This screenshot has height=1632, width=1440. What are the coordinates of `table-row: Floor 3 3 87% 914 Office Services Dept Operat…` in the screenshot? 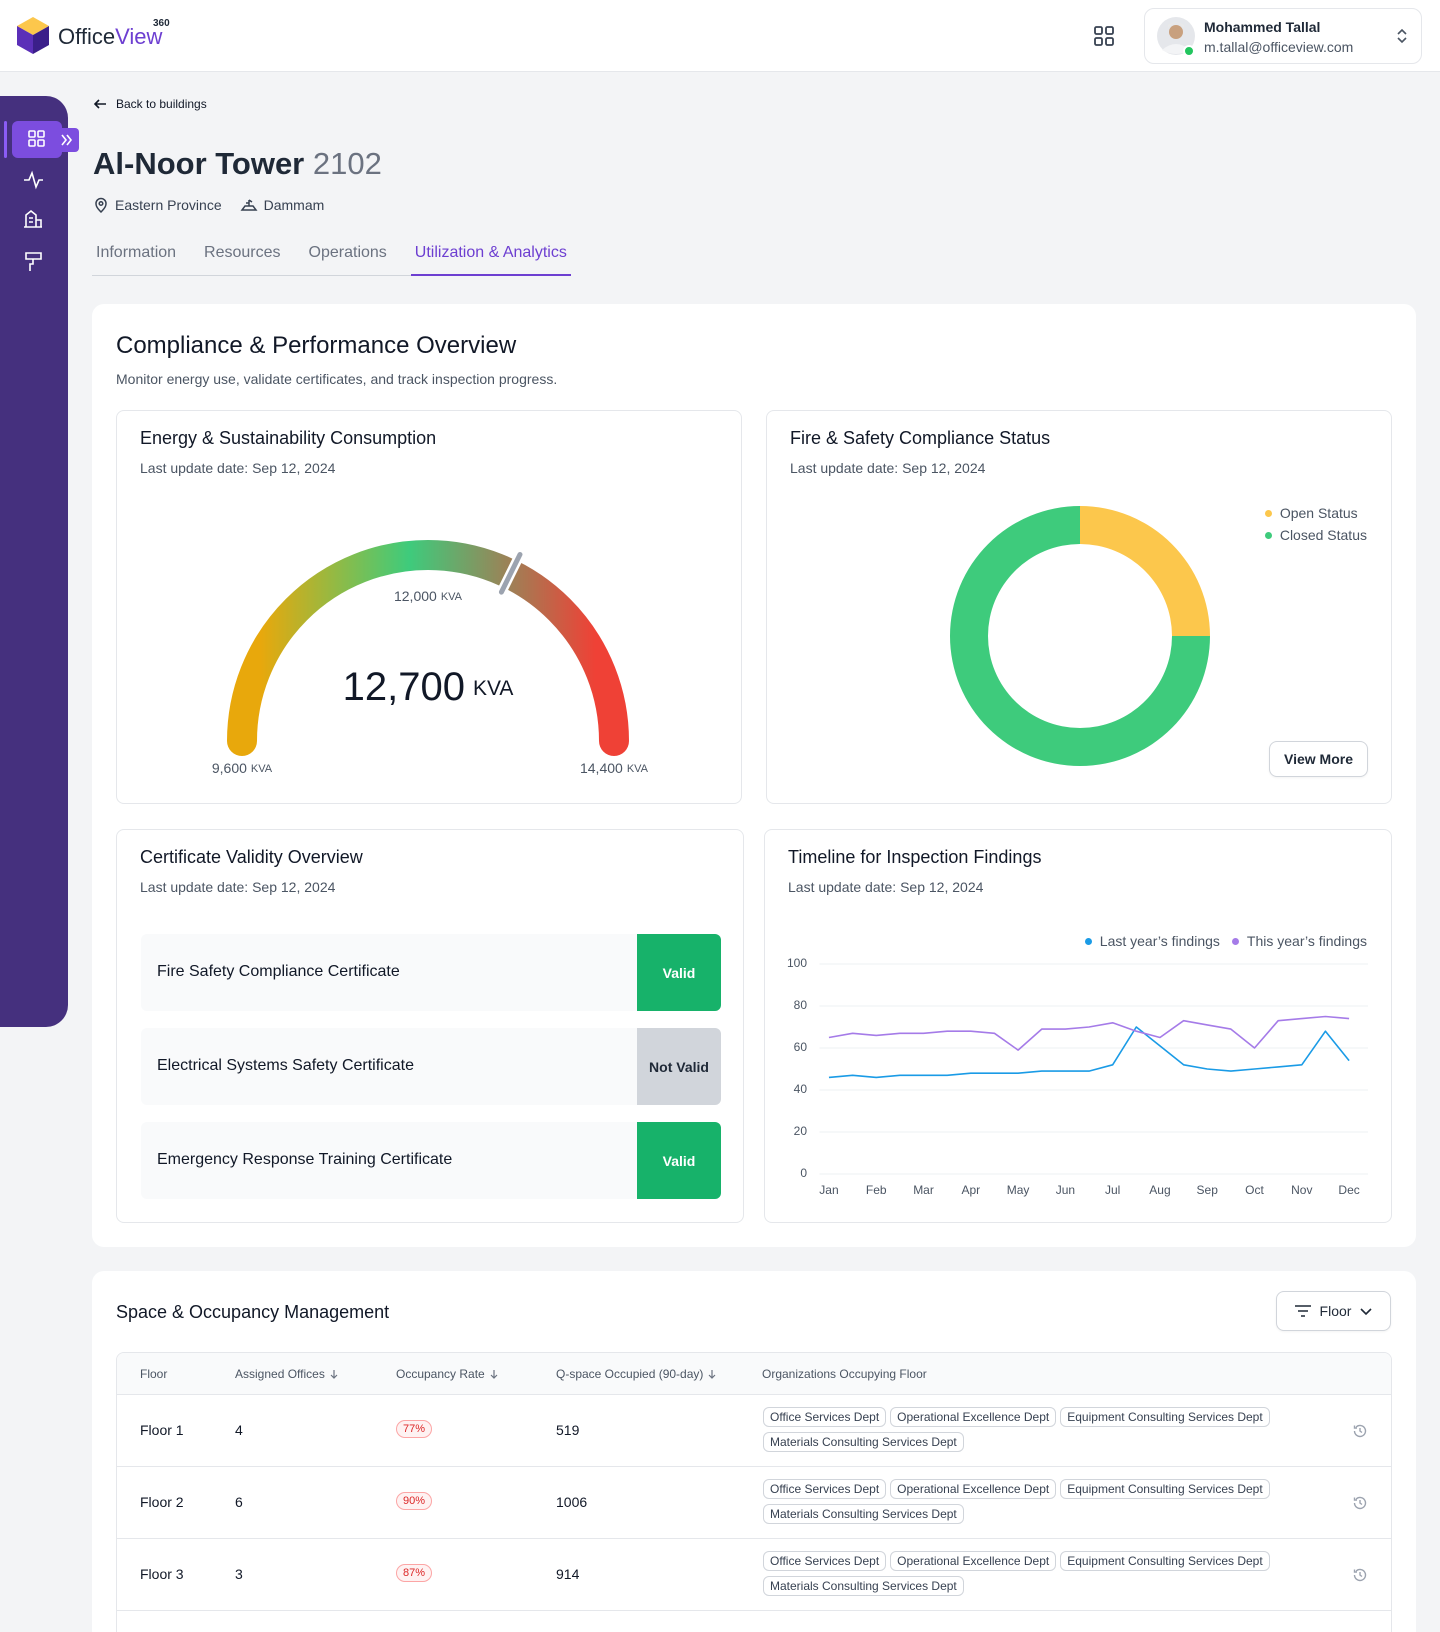 It's located at (754, 1575).